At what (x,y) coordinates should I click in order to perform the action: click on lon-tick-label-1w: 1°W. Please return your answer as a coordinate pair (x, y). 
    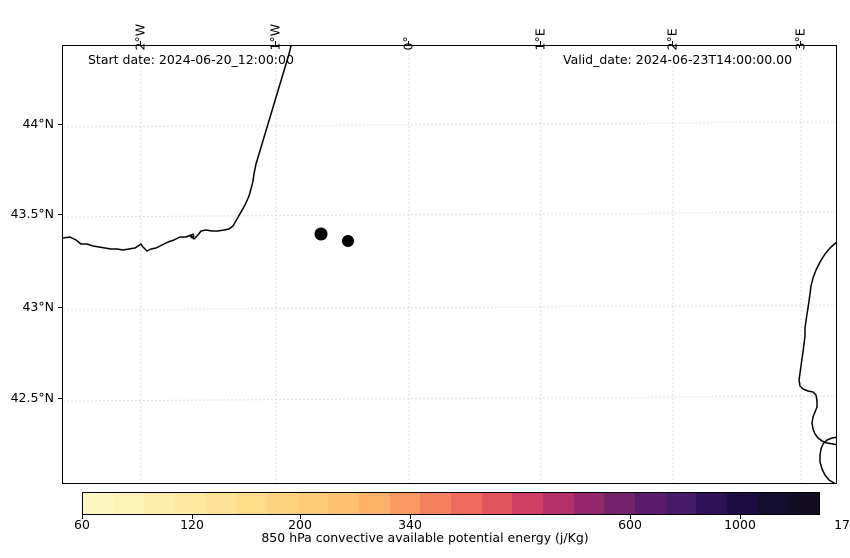
    Looking at the image, I should click on (275, 37).